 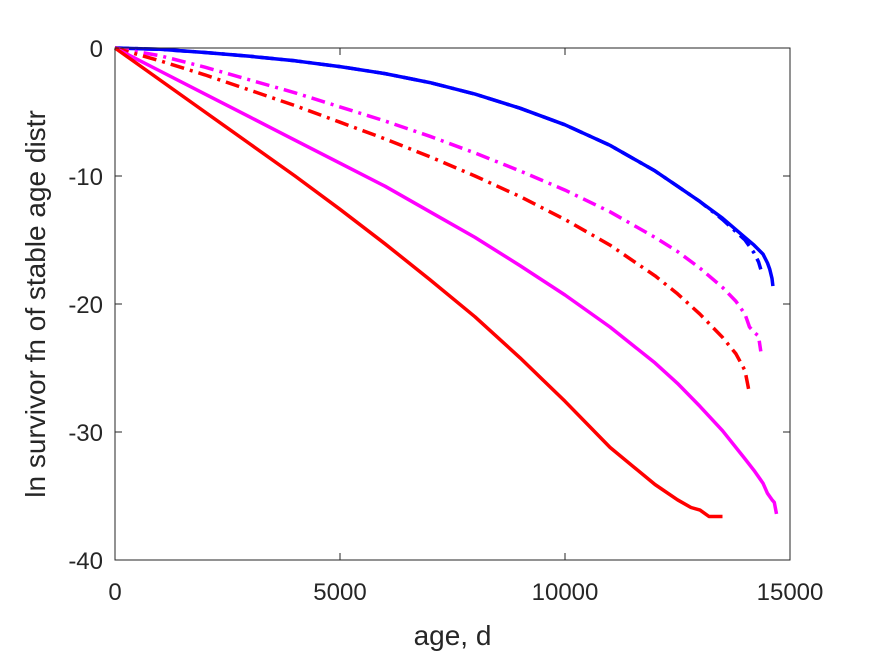 I want to click on y-tick-label: -40, so click(x=85, y=561).